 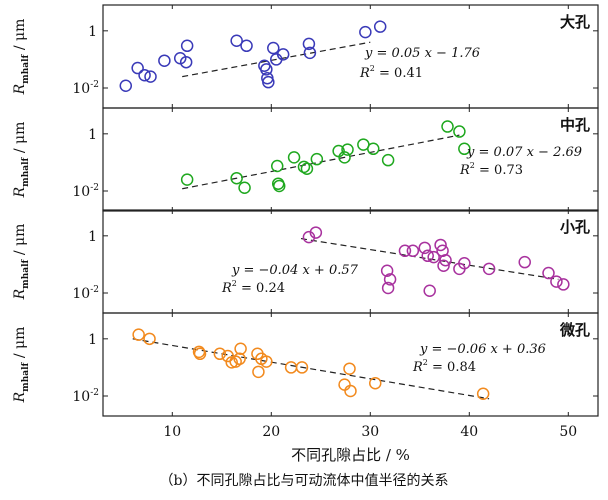 I want to click on x-axis-label: 不同孔隙占比 / %, so click(x=350, y=455).